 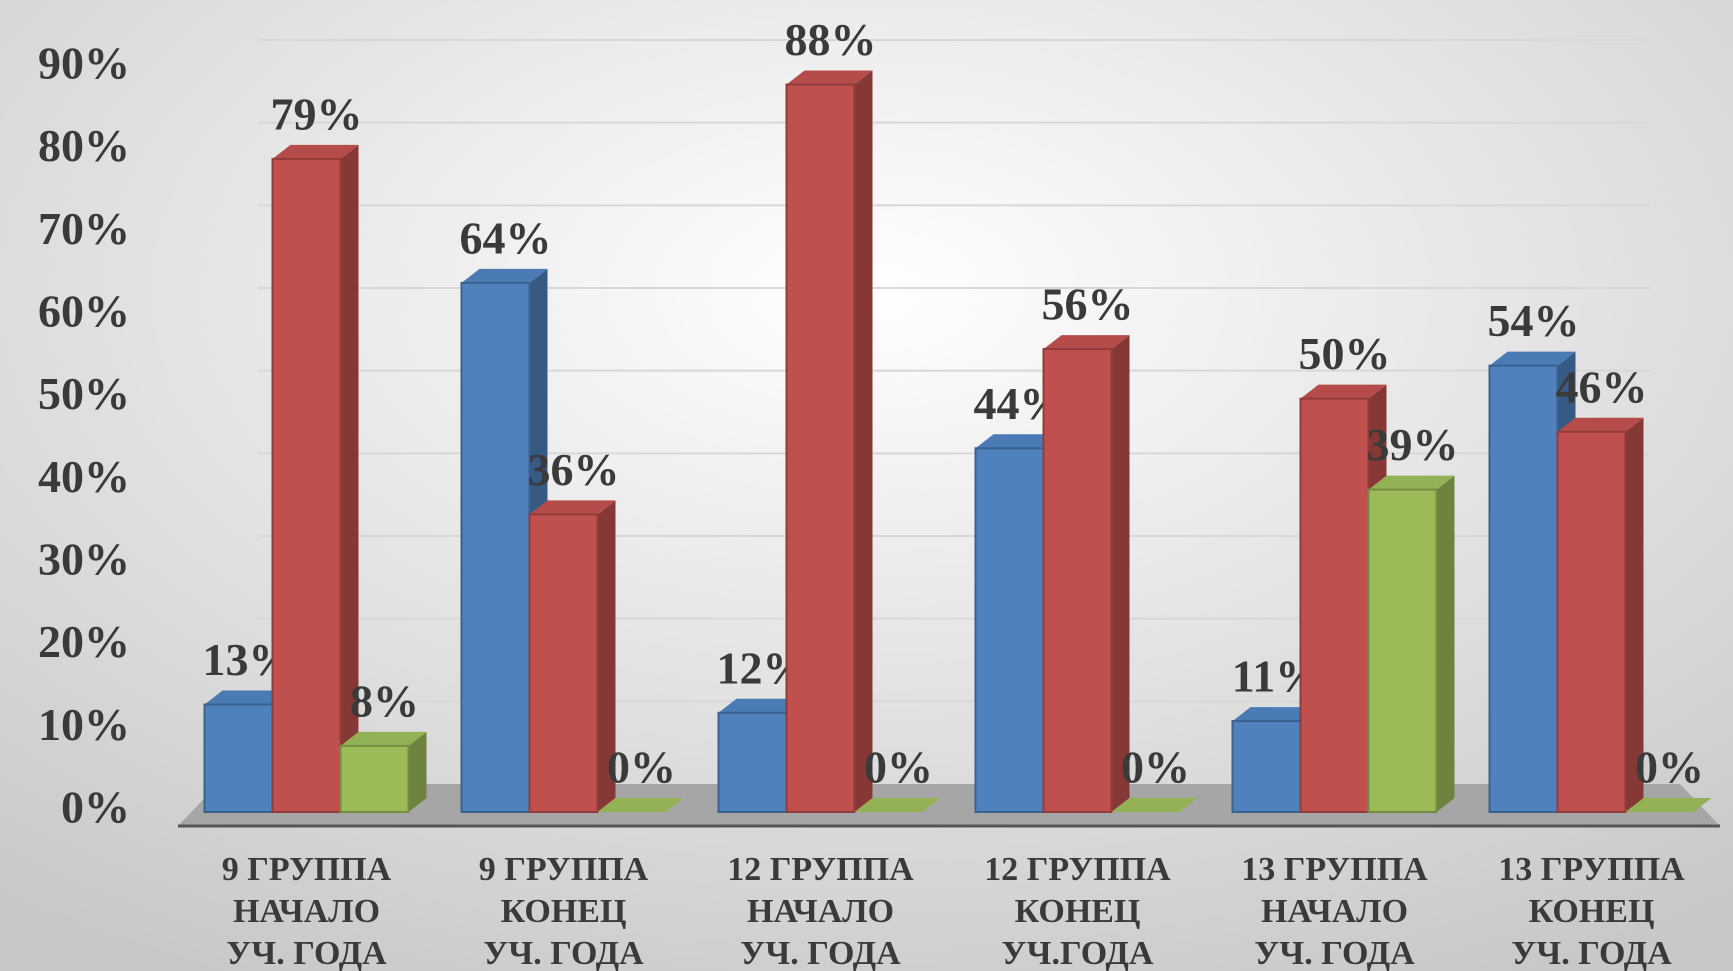 I want to click on y-tick-label: 70%, so click(x=84, y=228).